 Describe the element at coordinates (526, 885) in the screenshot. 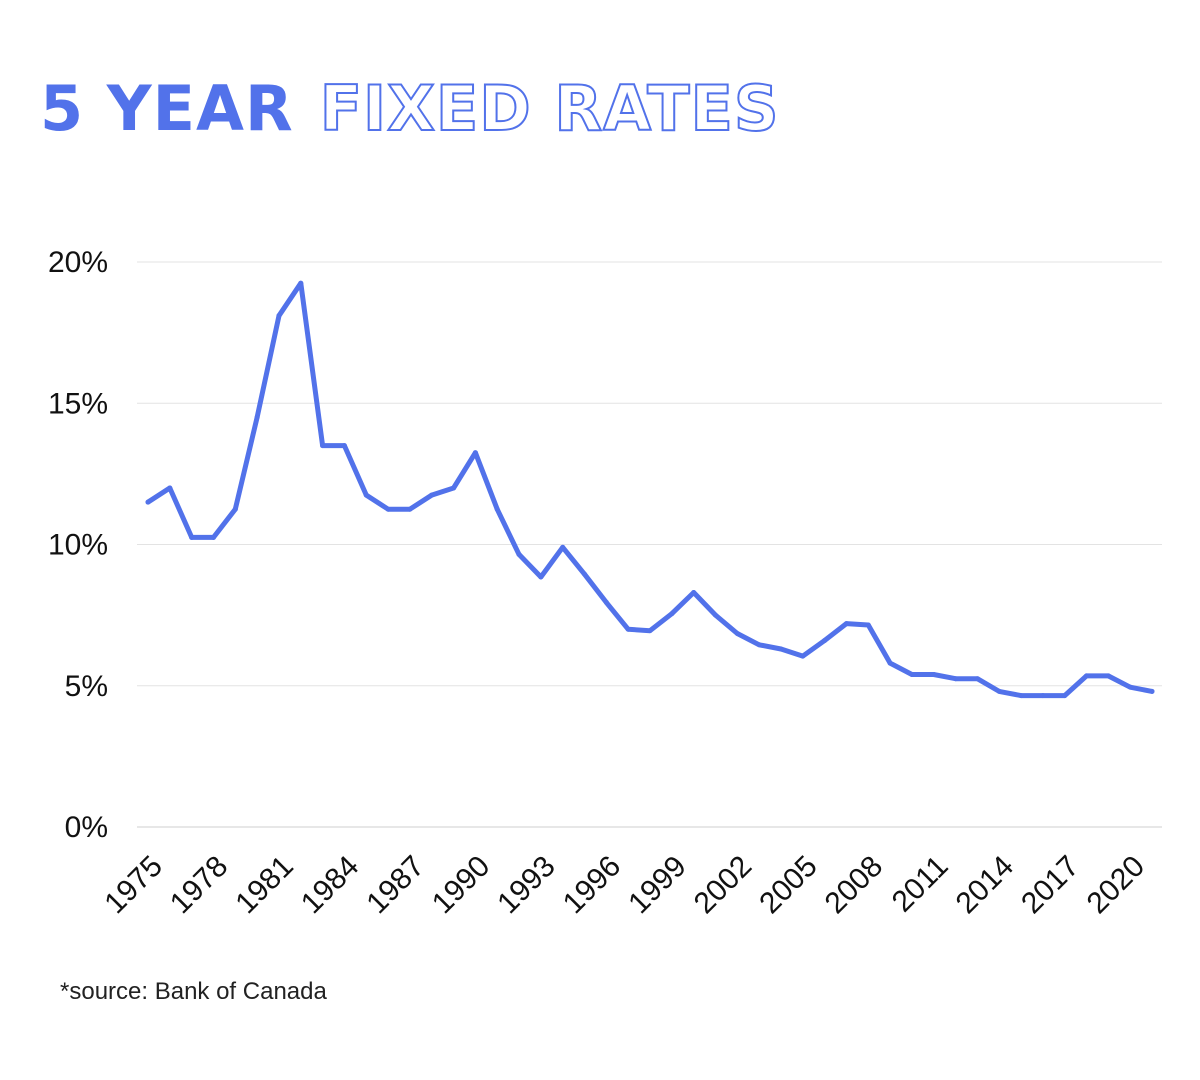

I see `x-tick-label: 1993` at that location.